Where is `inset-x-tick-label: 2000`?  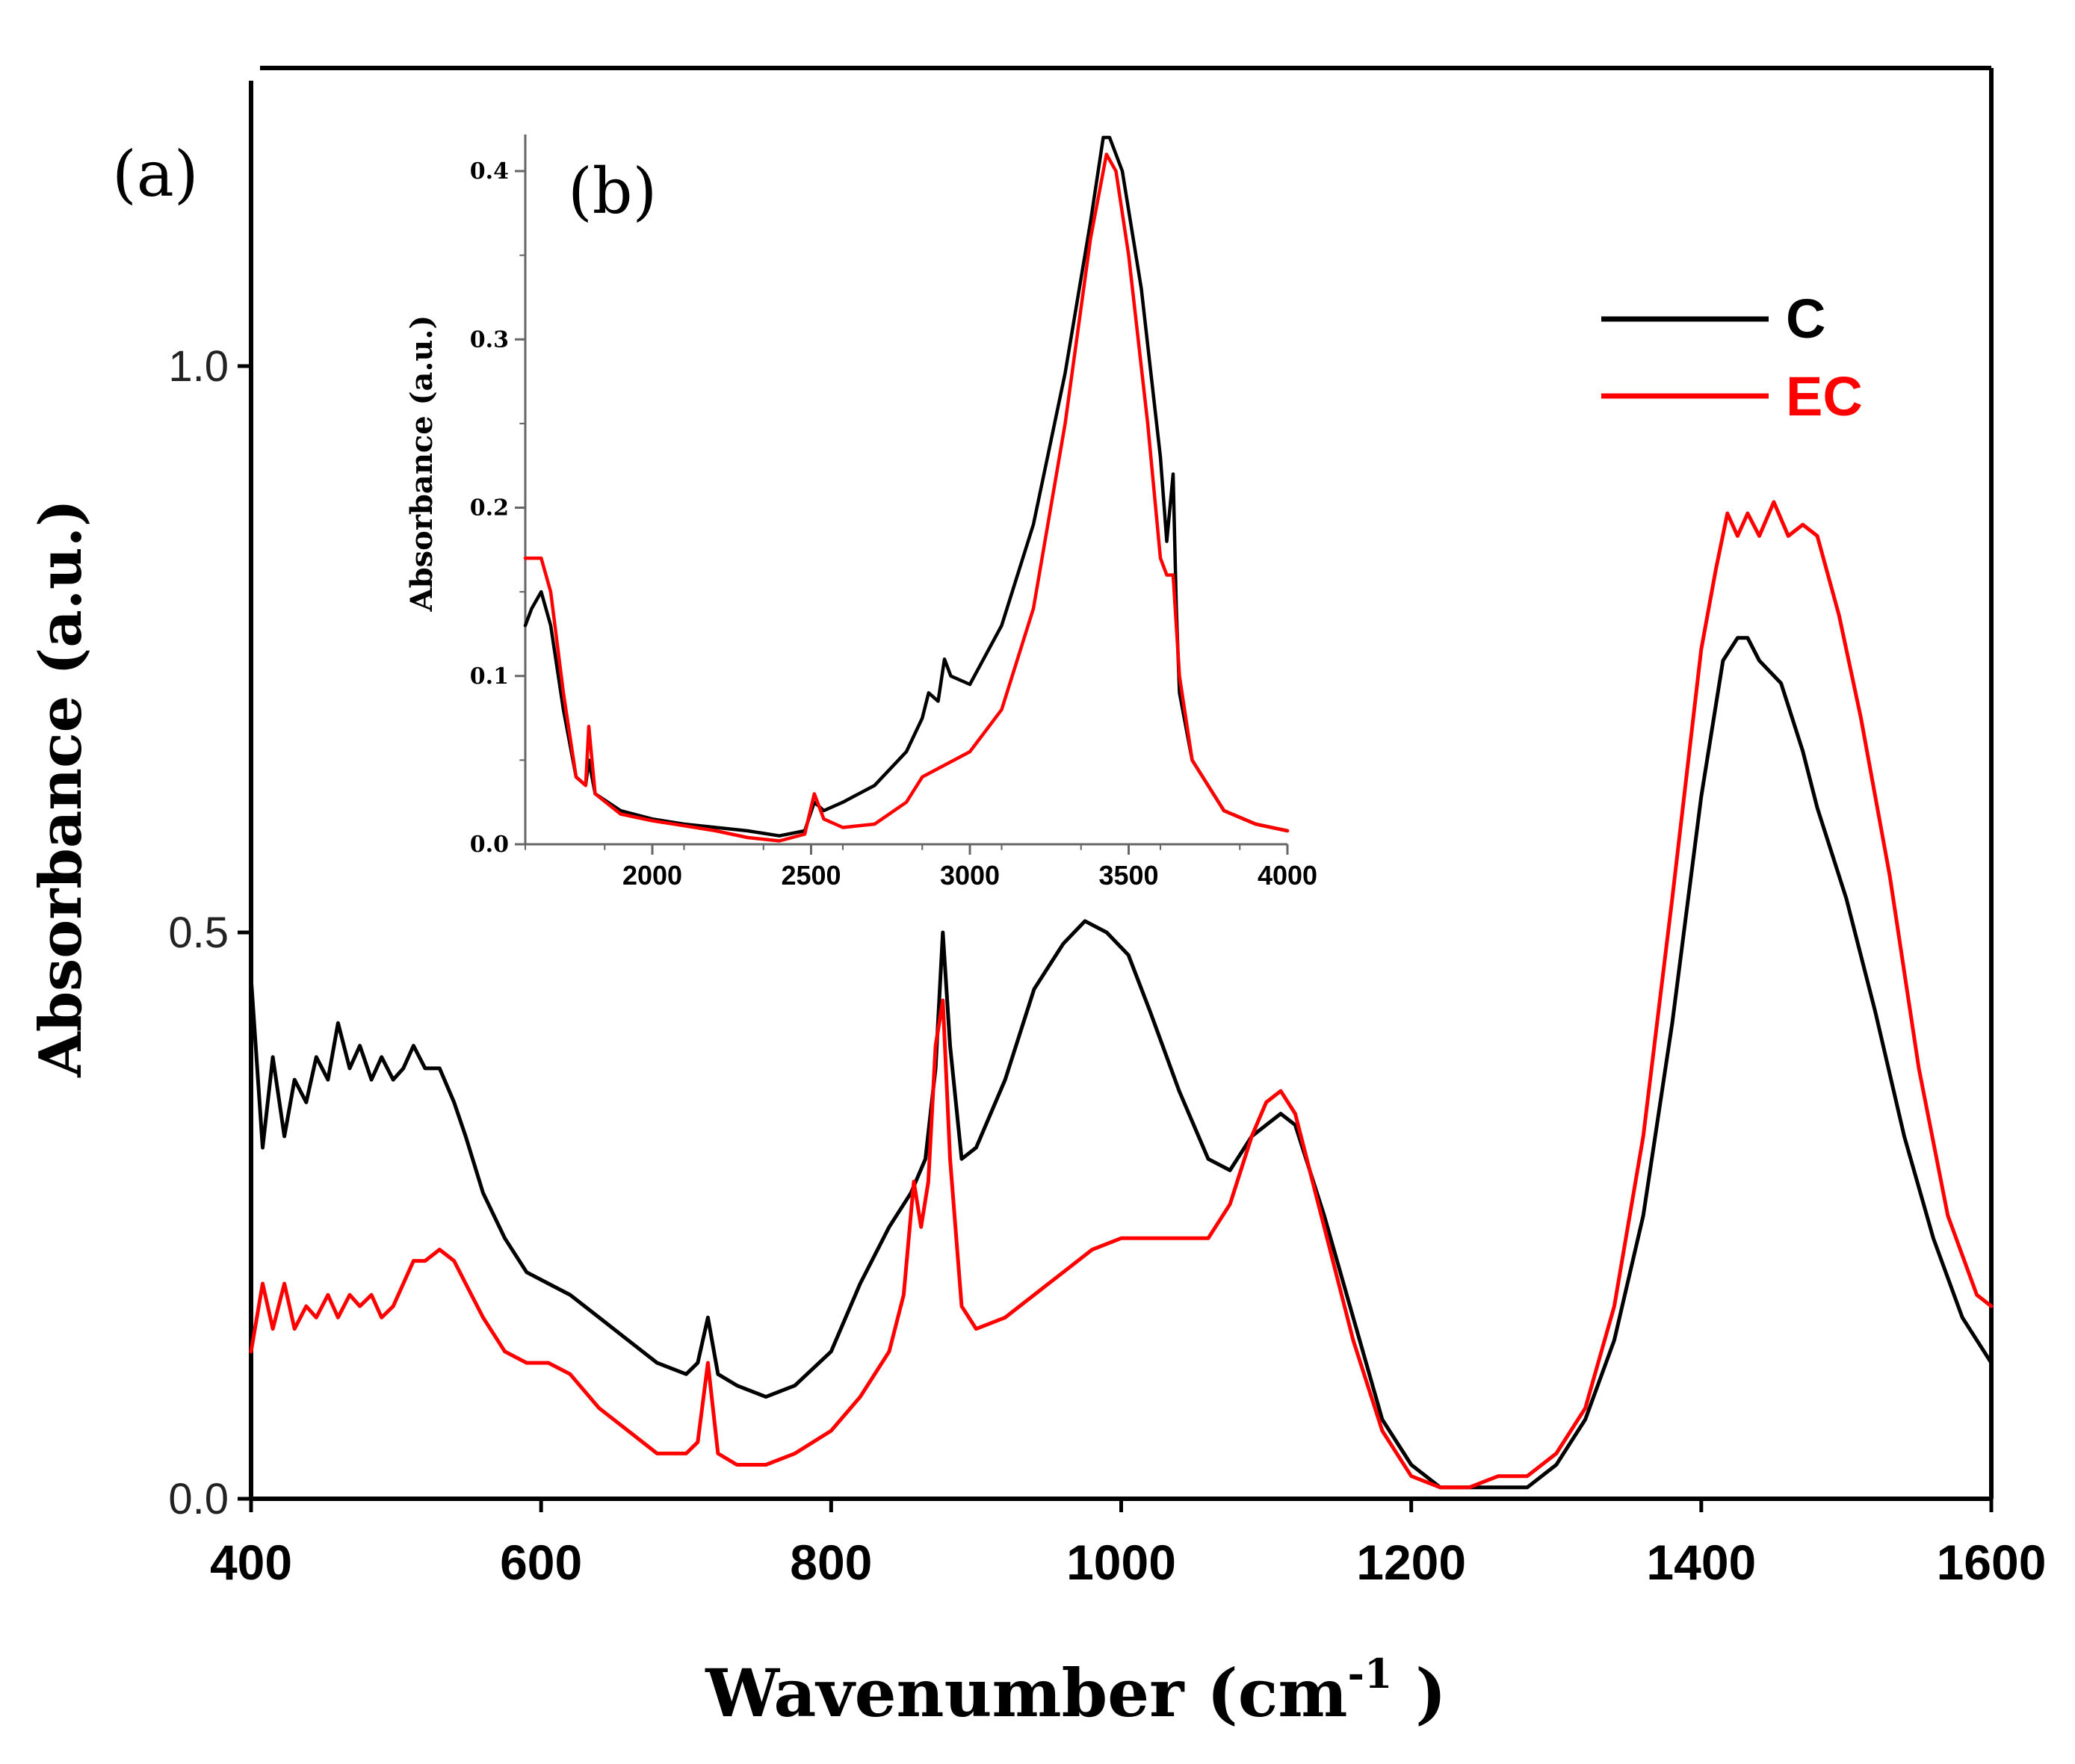 inset-x-tick-label: 2000 is located at coordinates (652, 875).